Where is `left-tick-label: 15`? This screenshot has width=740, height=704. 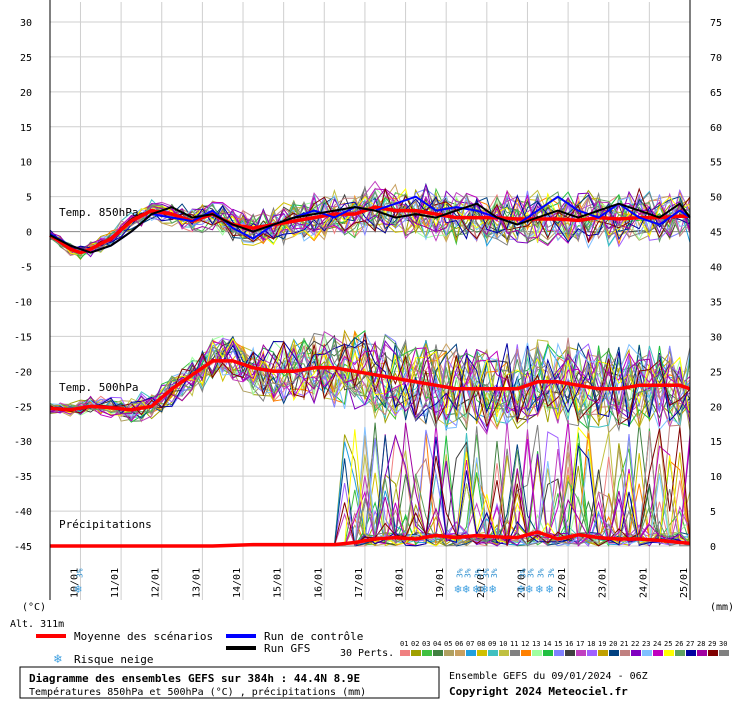 left-tick-label: 15 is located at coordinates (26, 128).